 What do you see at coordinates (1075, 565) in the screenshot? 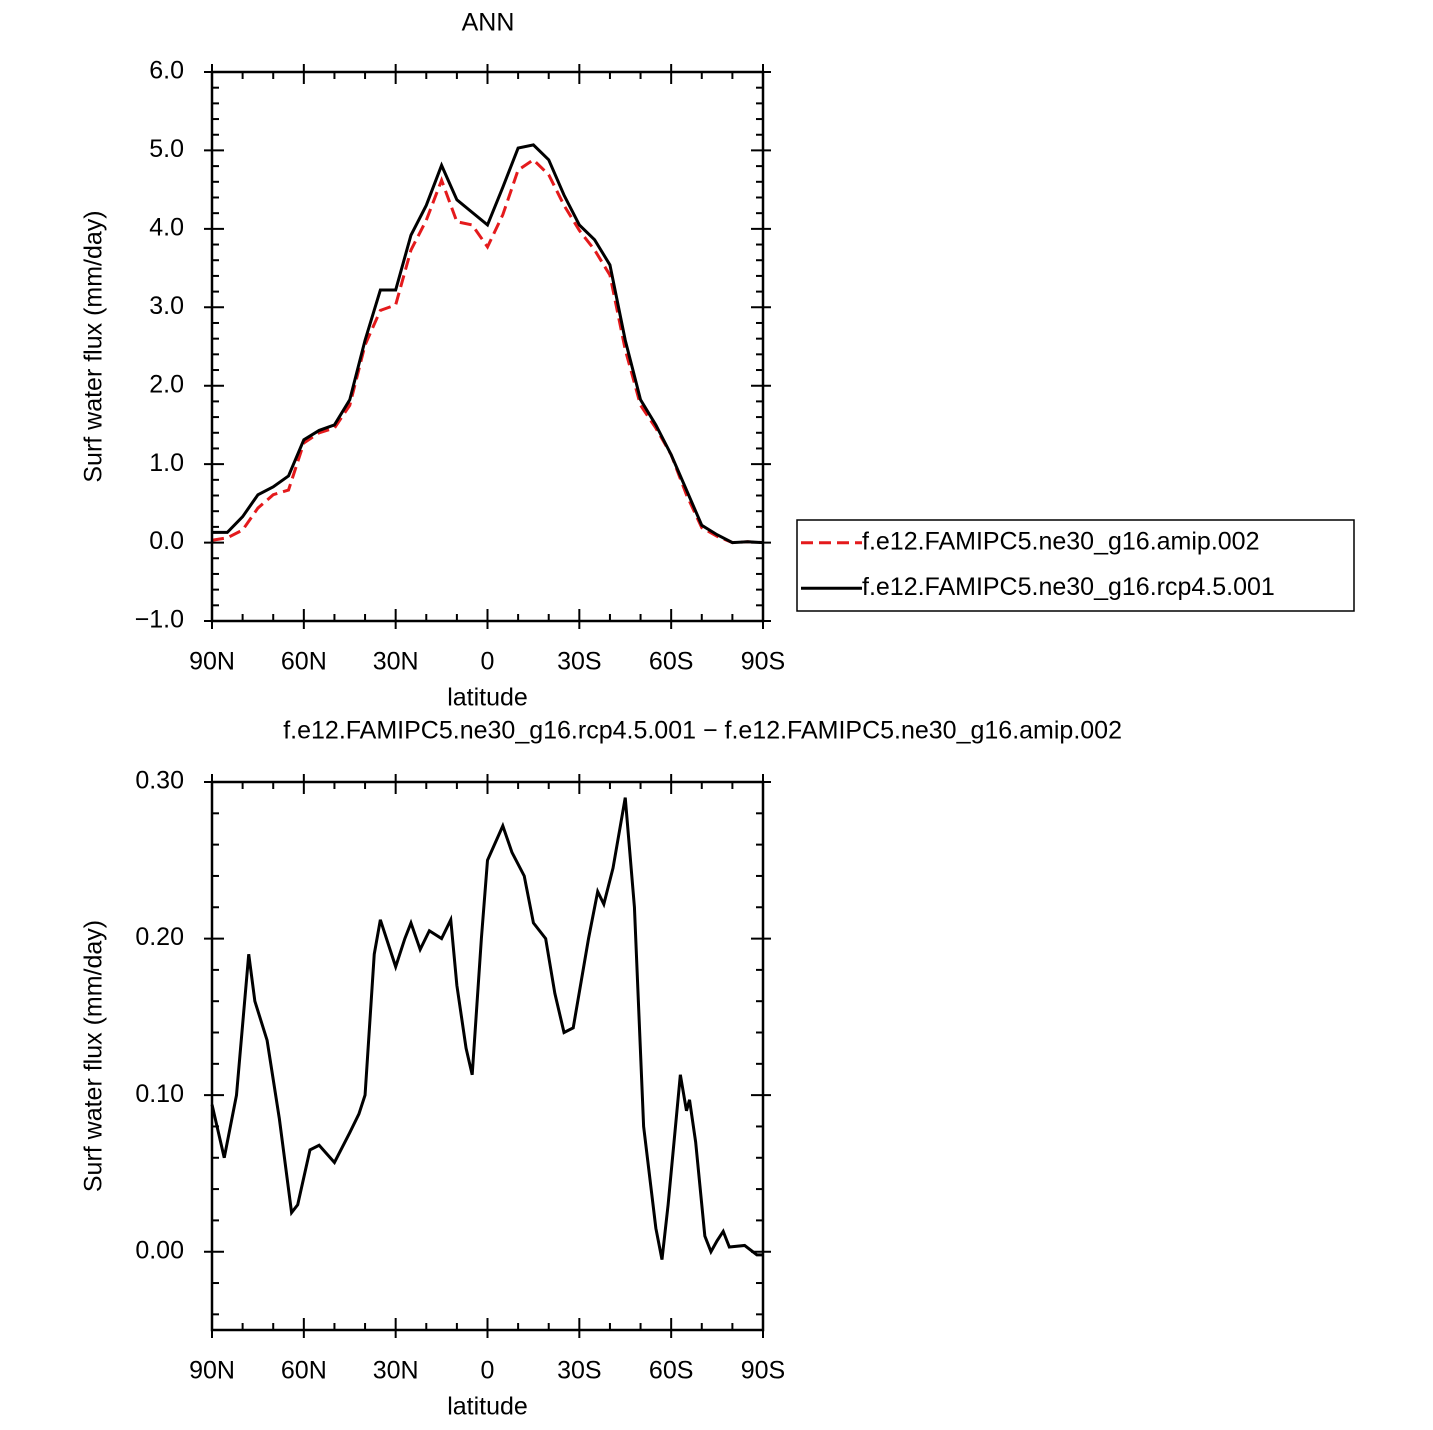
I see `legend-box` at bounding box center [1075, 565].